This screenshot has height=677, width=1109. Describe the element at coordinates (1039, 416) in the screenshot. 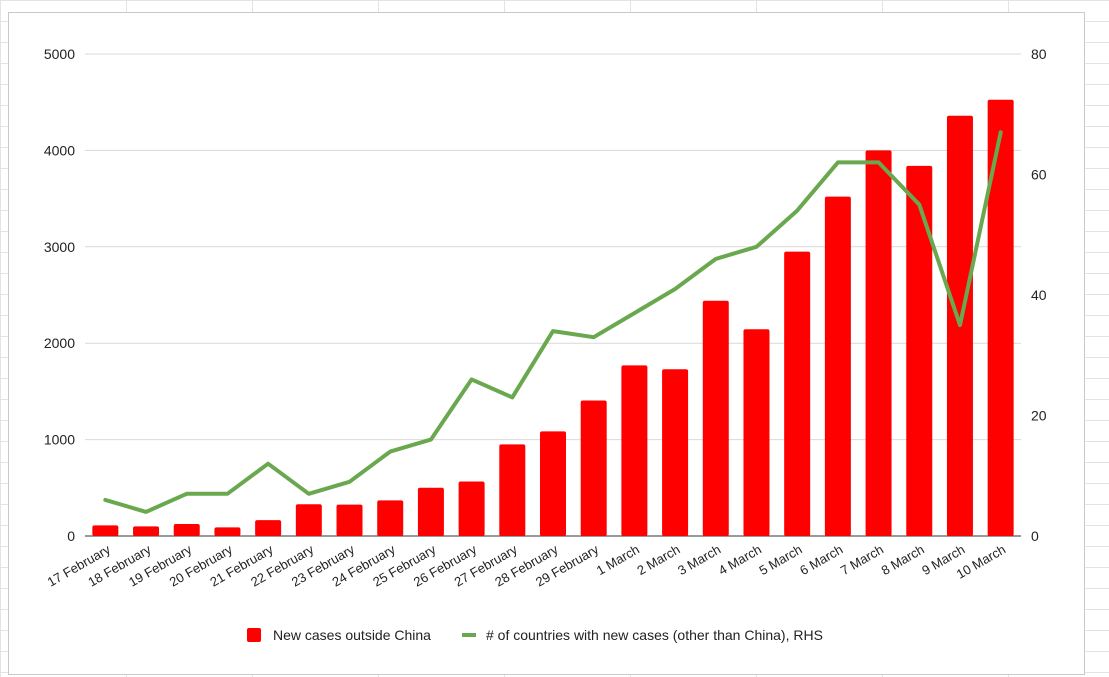

I see `y-right-tick-label: 20` at that location.